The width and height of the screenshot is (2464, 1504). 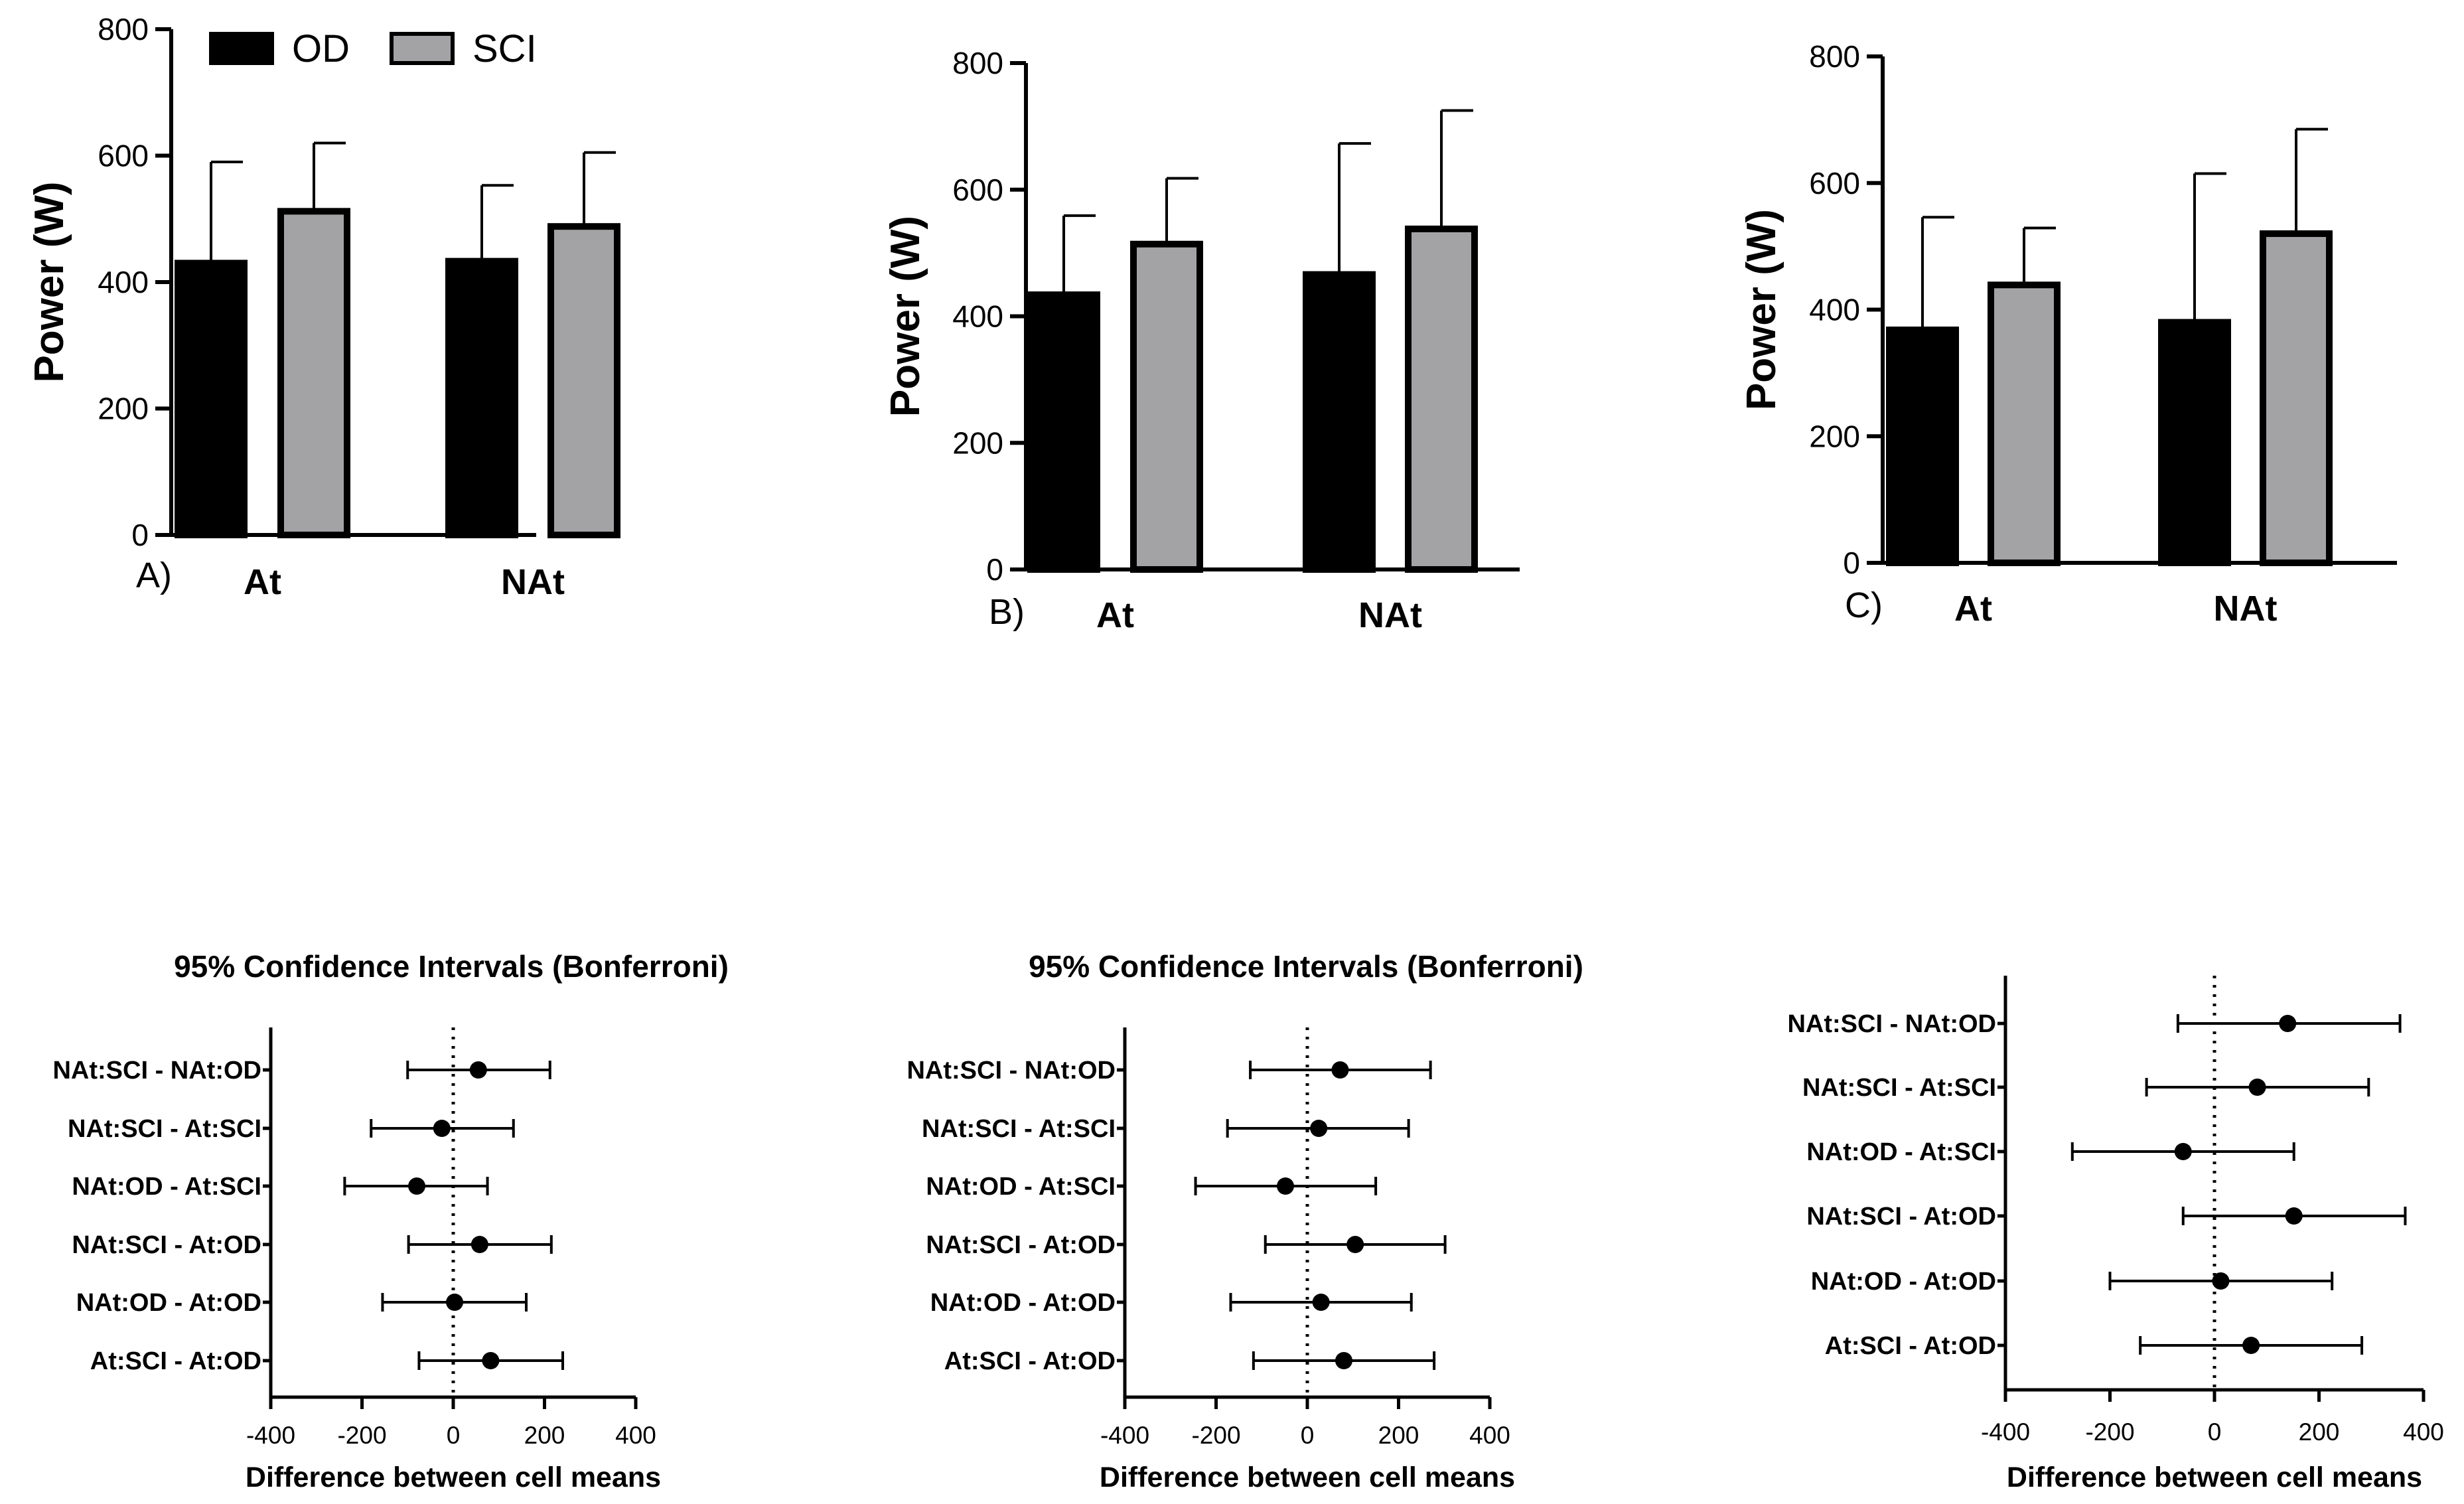 What do you see at coordinates (2068, 334) in the screenshot?
I see `bar-chart-panel-3: 0 200 400 600 800 Power (W) At NAt C)` at bounding box center [2068, 334].